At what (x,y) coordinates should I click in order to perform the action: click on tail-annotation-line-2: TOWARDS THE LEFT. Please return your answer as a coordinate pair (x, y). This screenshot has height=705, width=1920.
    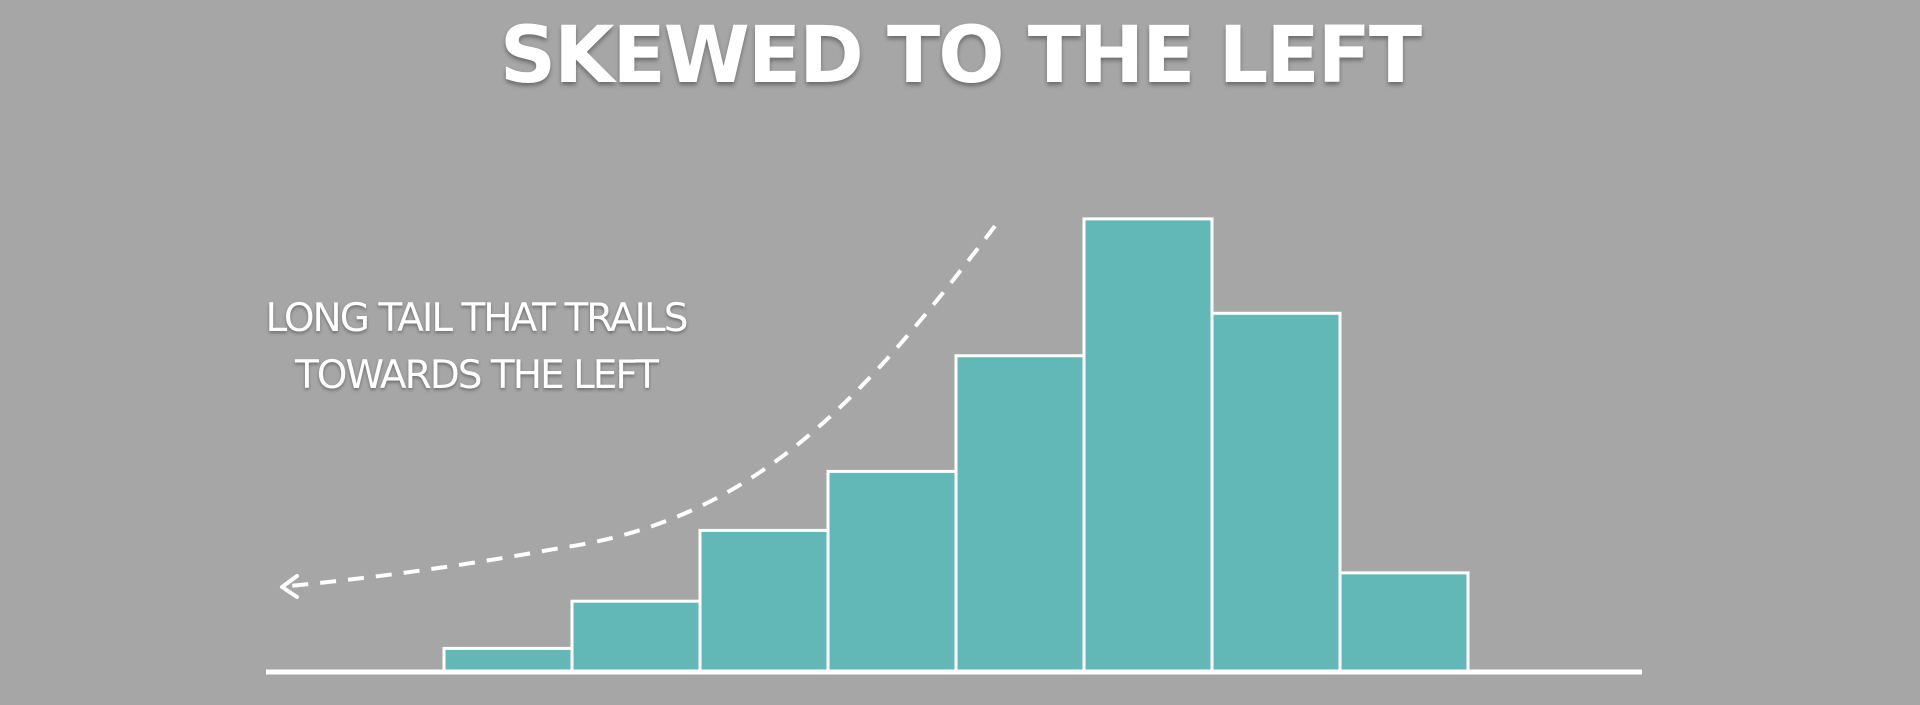
    Looking at the image, I should click on (476, 375).